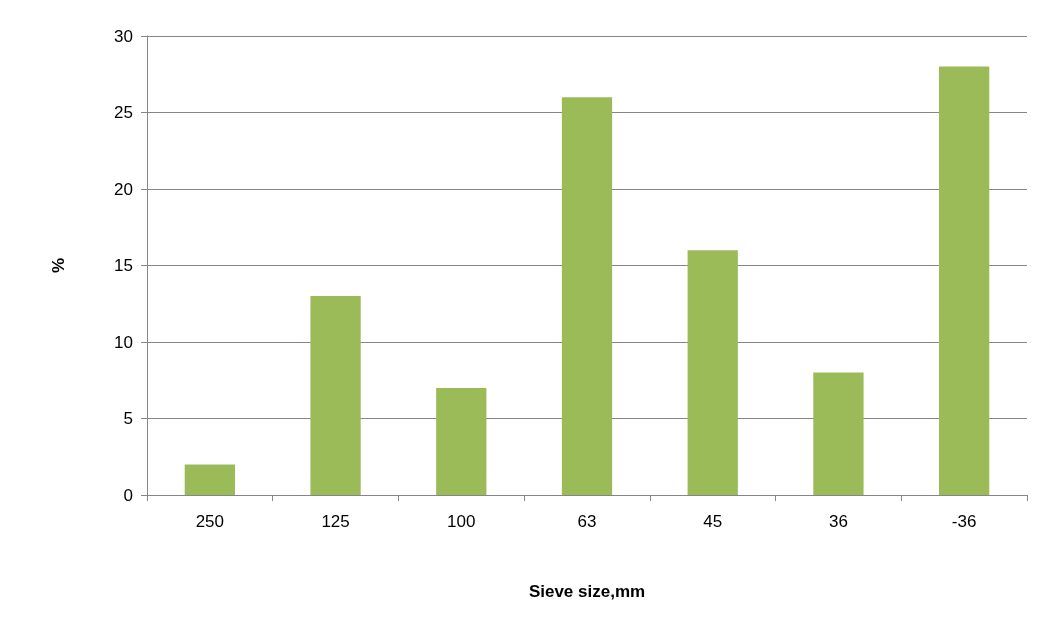 The width and height of the screenshot is (1050, 635). Describe the element at coordinates (123, 265) in the screenshot. I see `y-tick-label: 15` at that location.